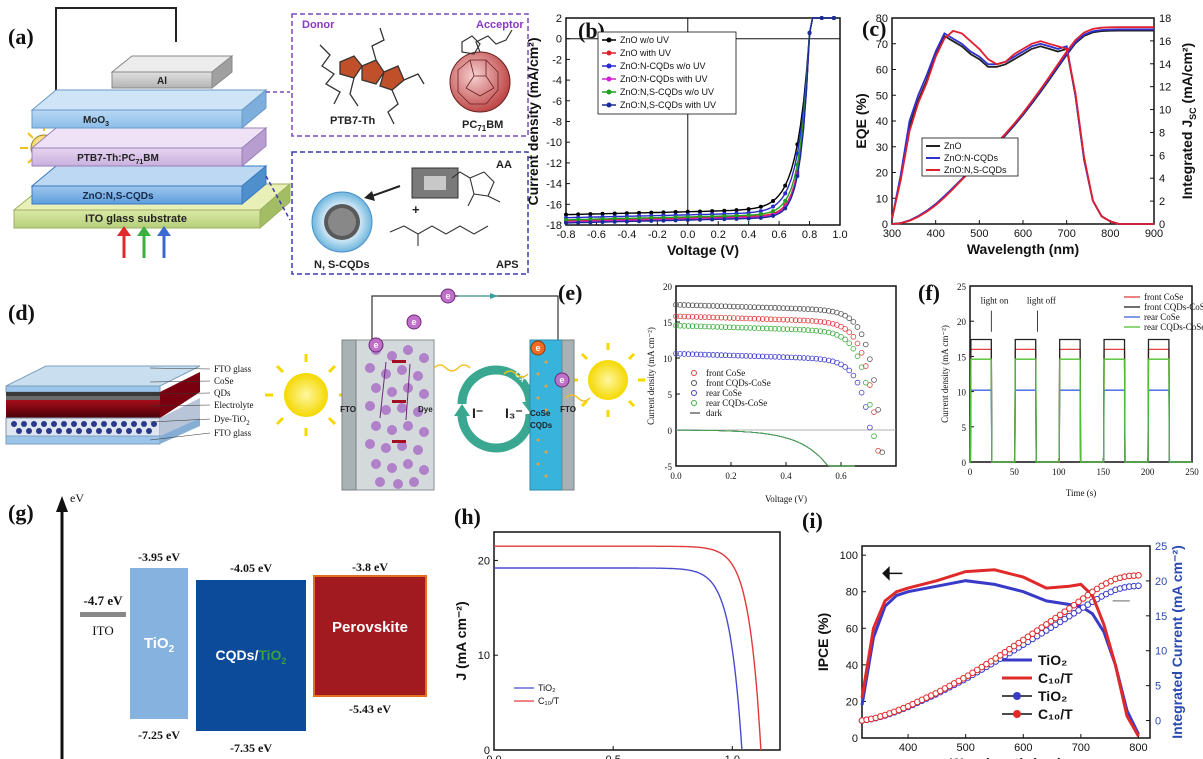  I want to click on y2-tick-label: 16, so click(1165, 42).